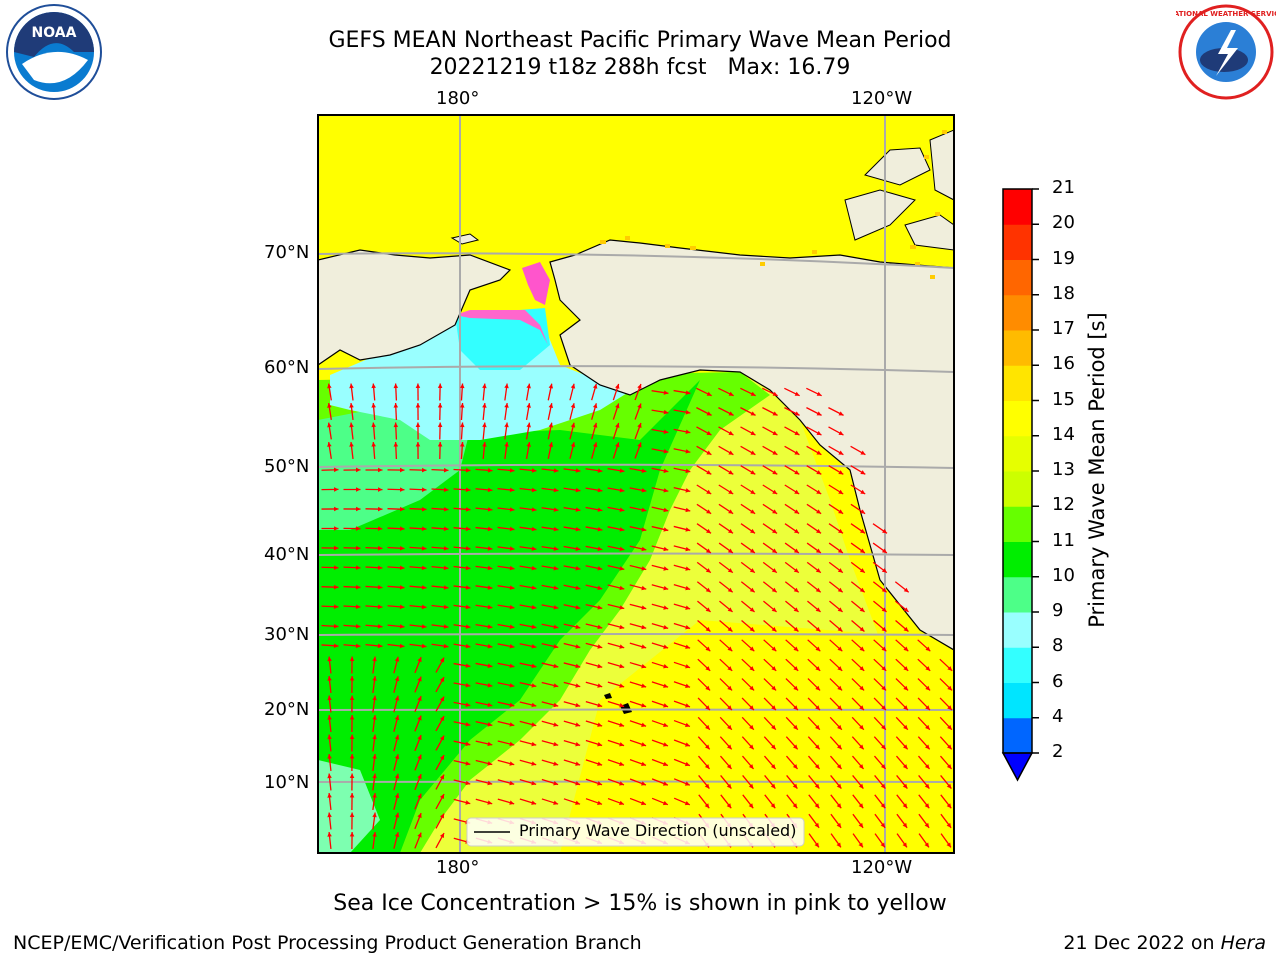  I want to click on subtitle-run: 20221219 t18z 288h fcst, so click(568, 67).